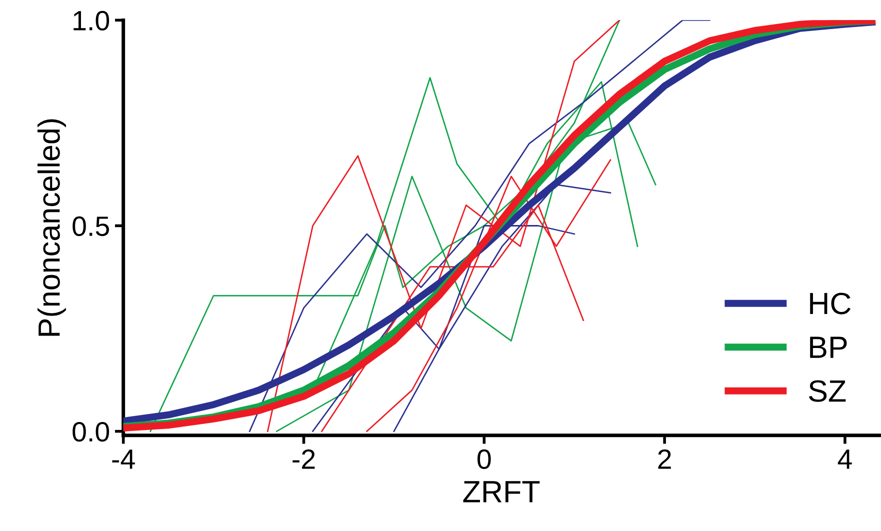 The image size is (881, 531). I want to click on x-tick-label: -2, so click(303, 459).